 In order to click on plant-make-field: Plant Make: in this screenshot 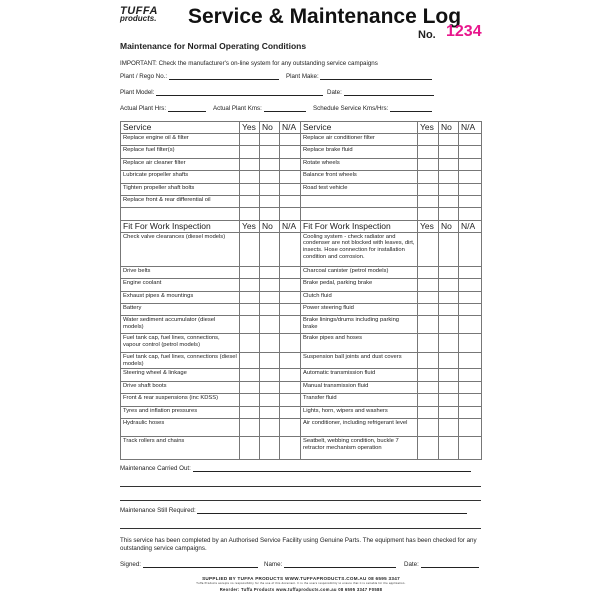, I will do `click(359, 76)`.